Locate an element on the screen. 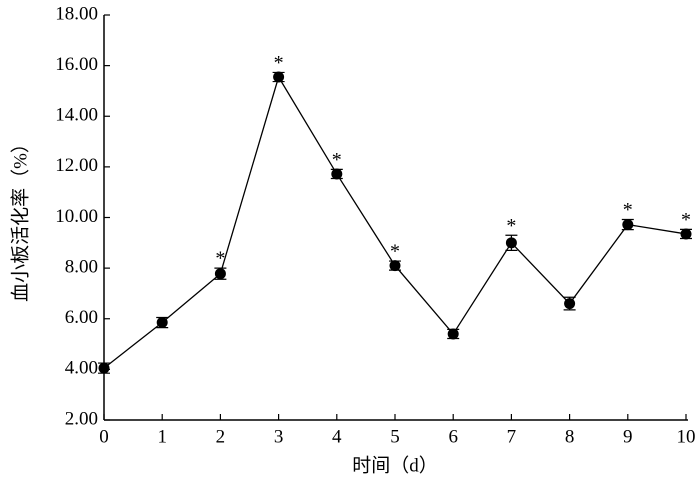 This screenshot has height=486, width=700. x-tick-label: 0 is located at coordinates (104, 436).